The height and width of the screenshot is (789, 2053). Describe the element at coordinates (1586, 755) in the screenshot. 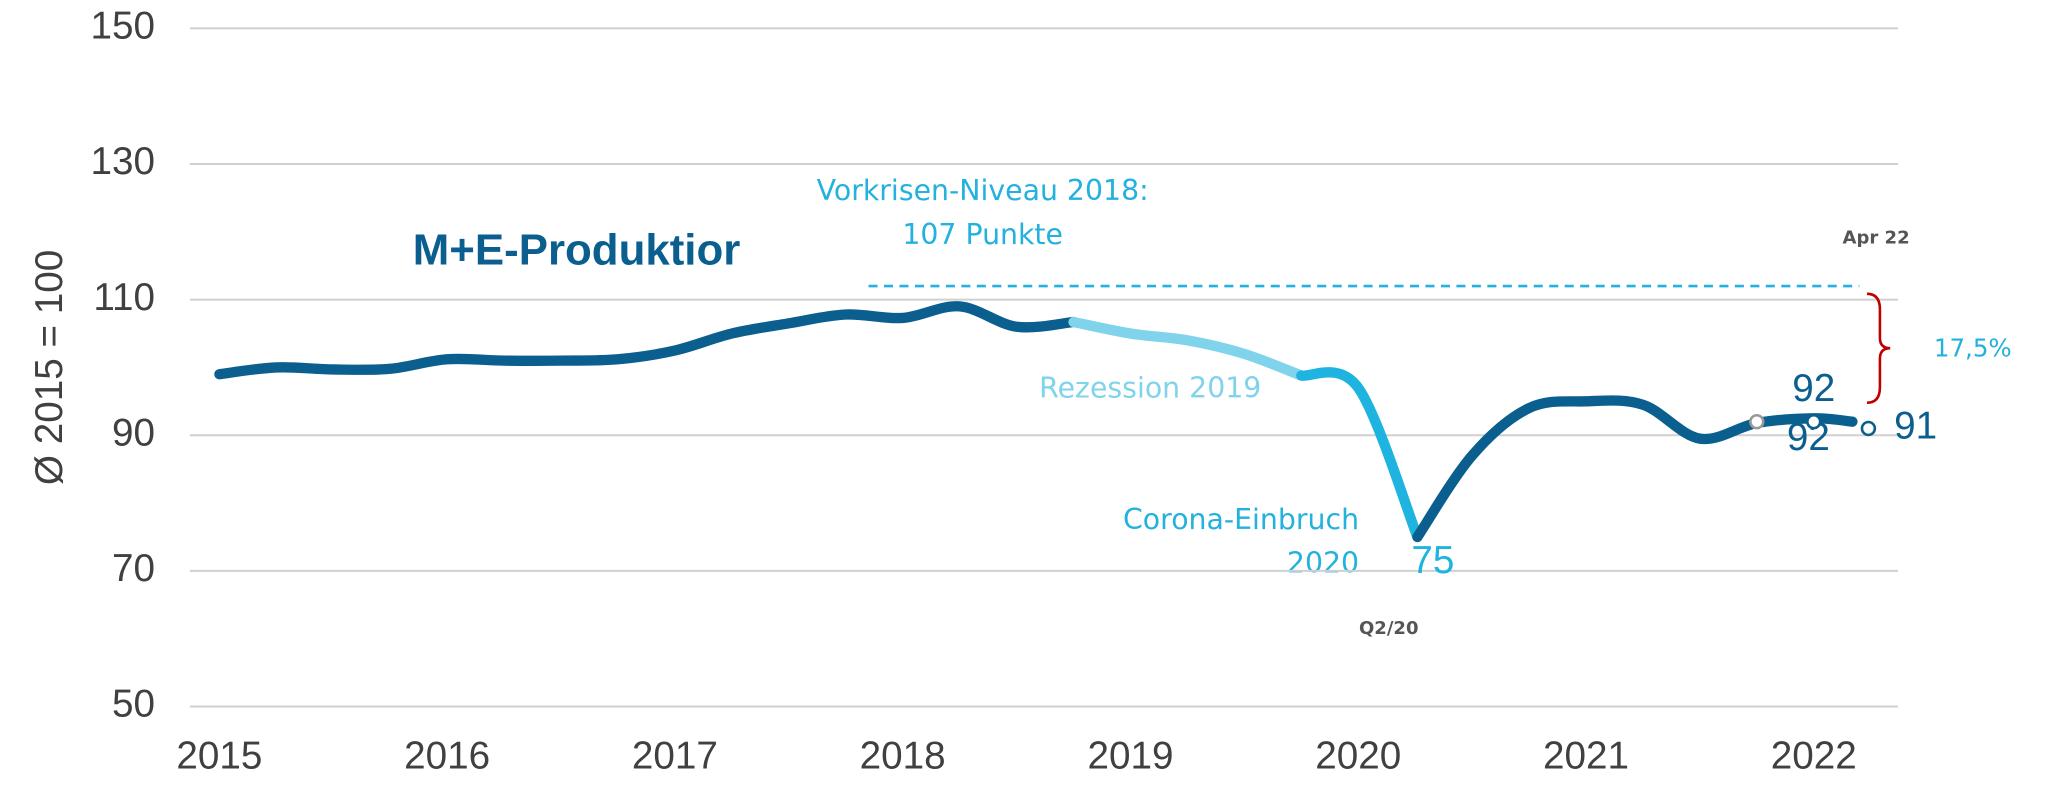

I see `x-tick-label: 2021` at that location.